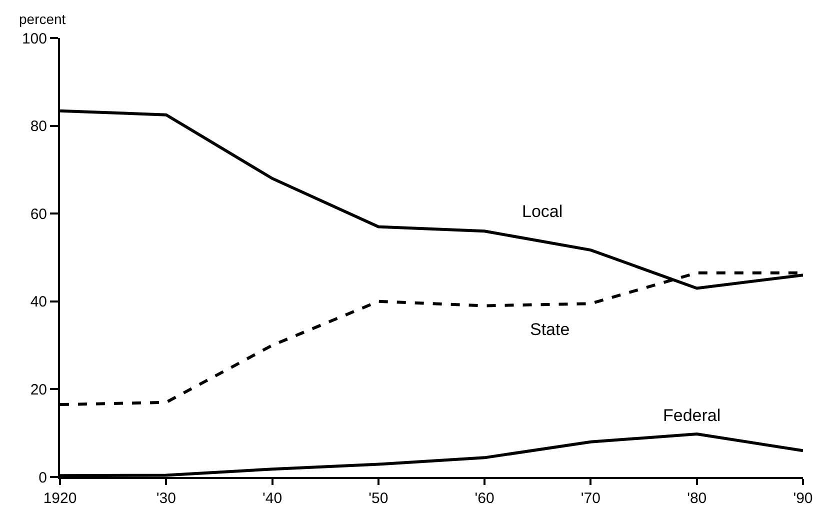  What do you see at coordinates (550, 329) in the screenshot?
I see `series-label: State` at bounding box center [550, 329].